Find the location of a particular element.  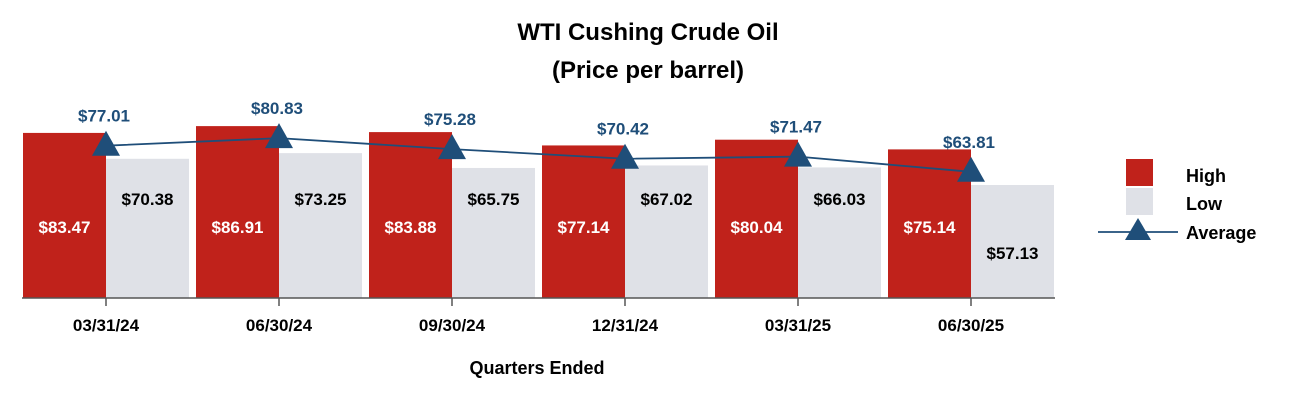

x-tick-label: 12/31/24 is located at coordinates (625, 325).